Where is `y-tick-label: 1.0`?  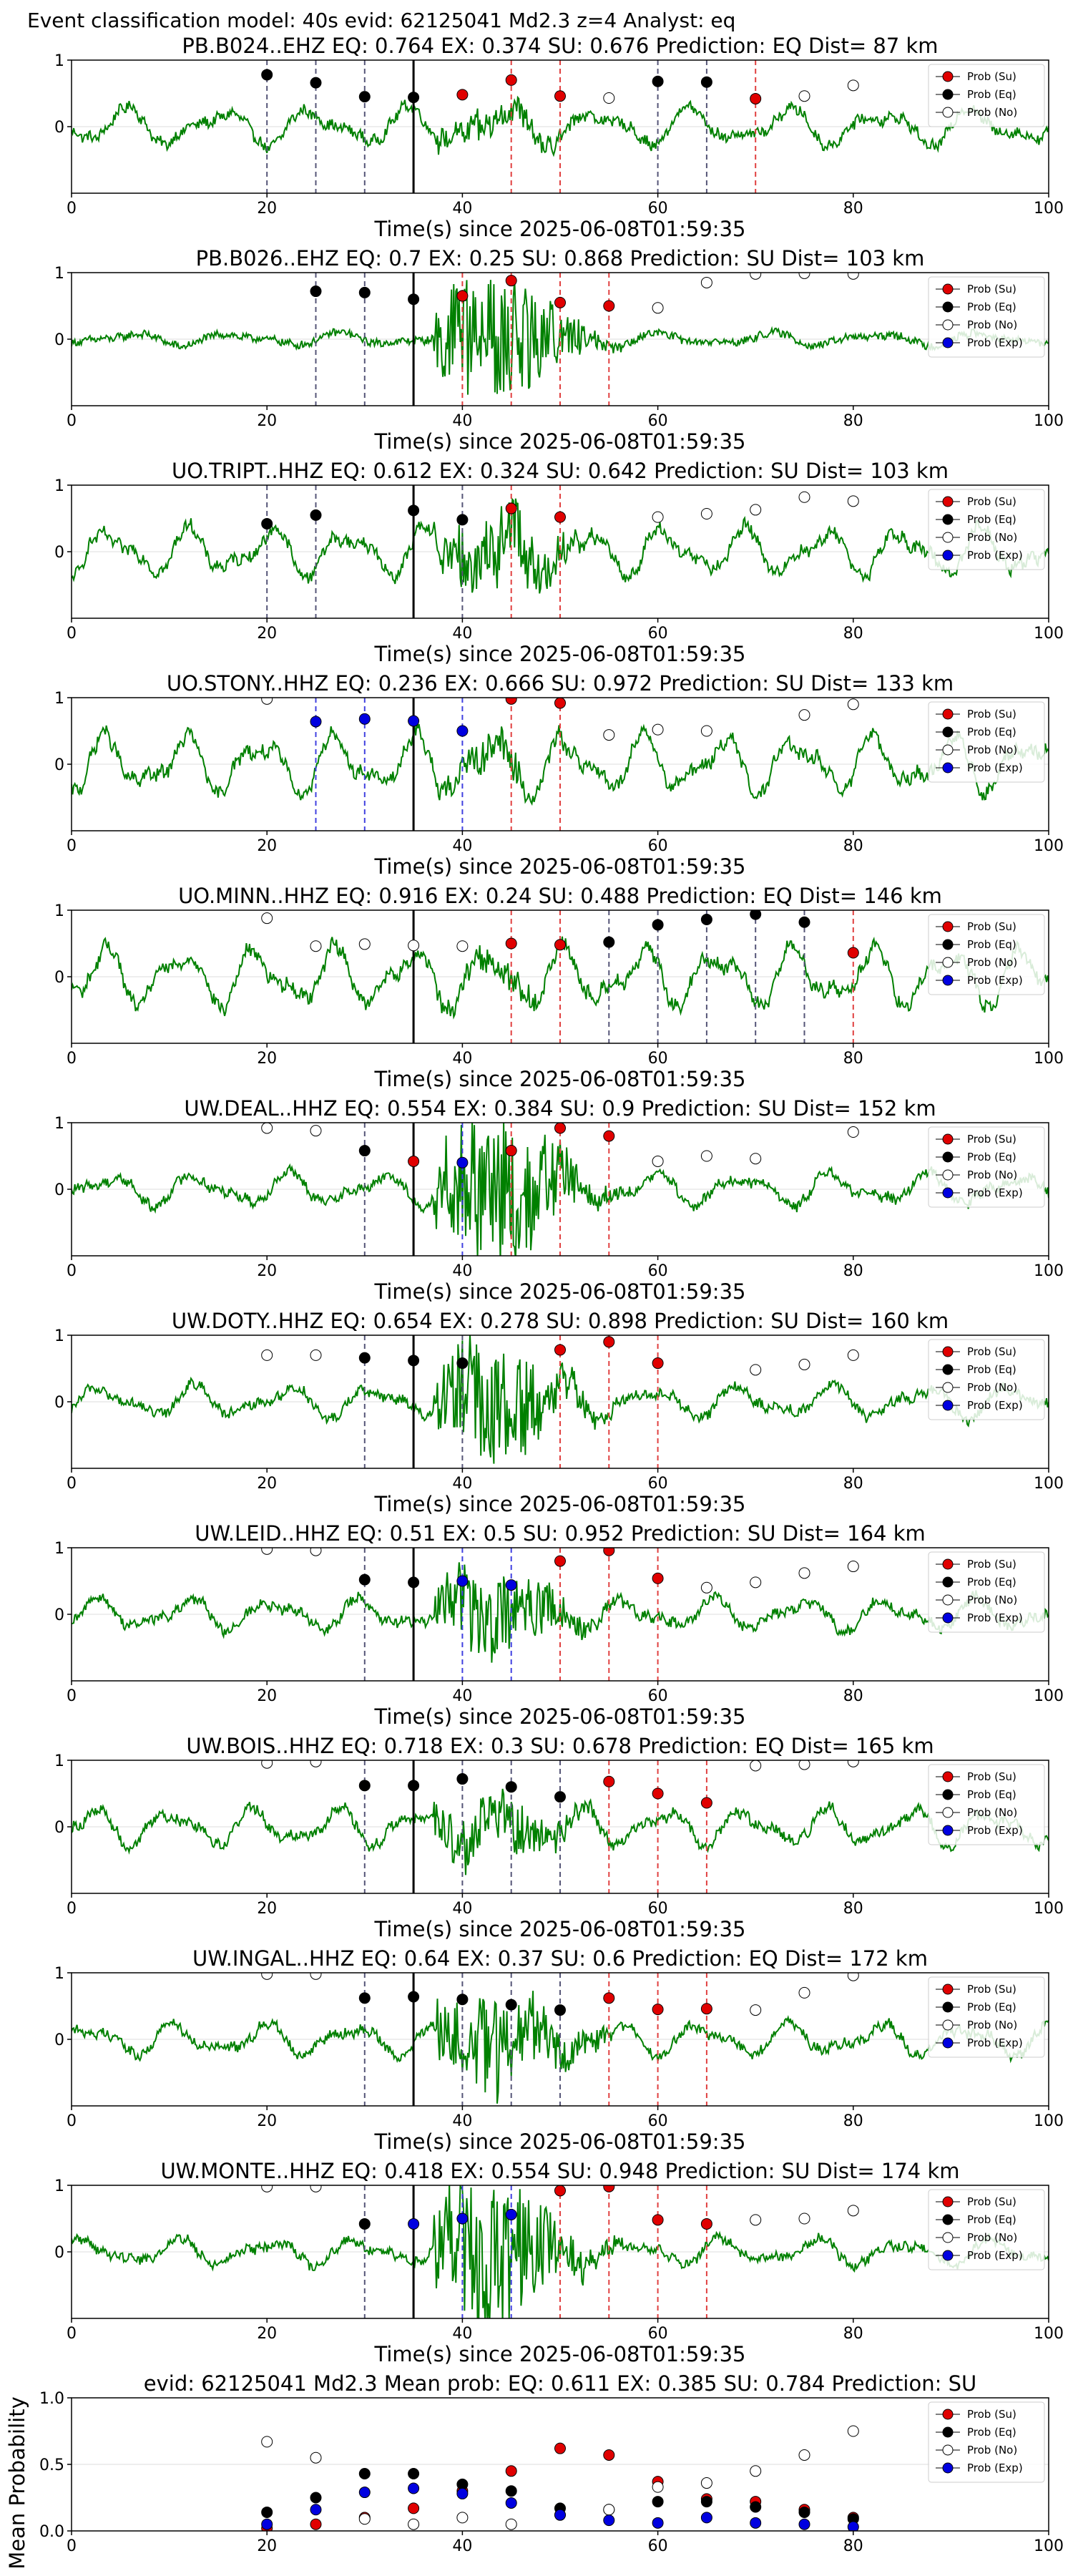 y-tick-label: 1.0 is located at coordinates (51, 2399).